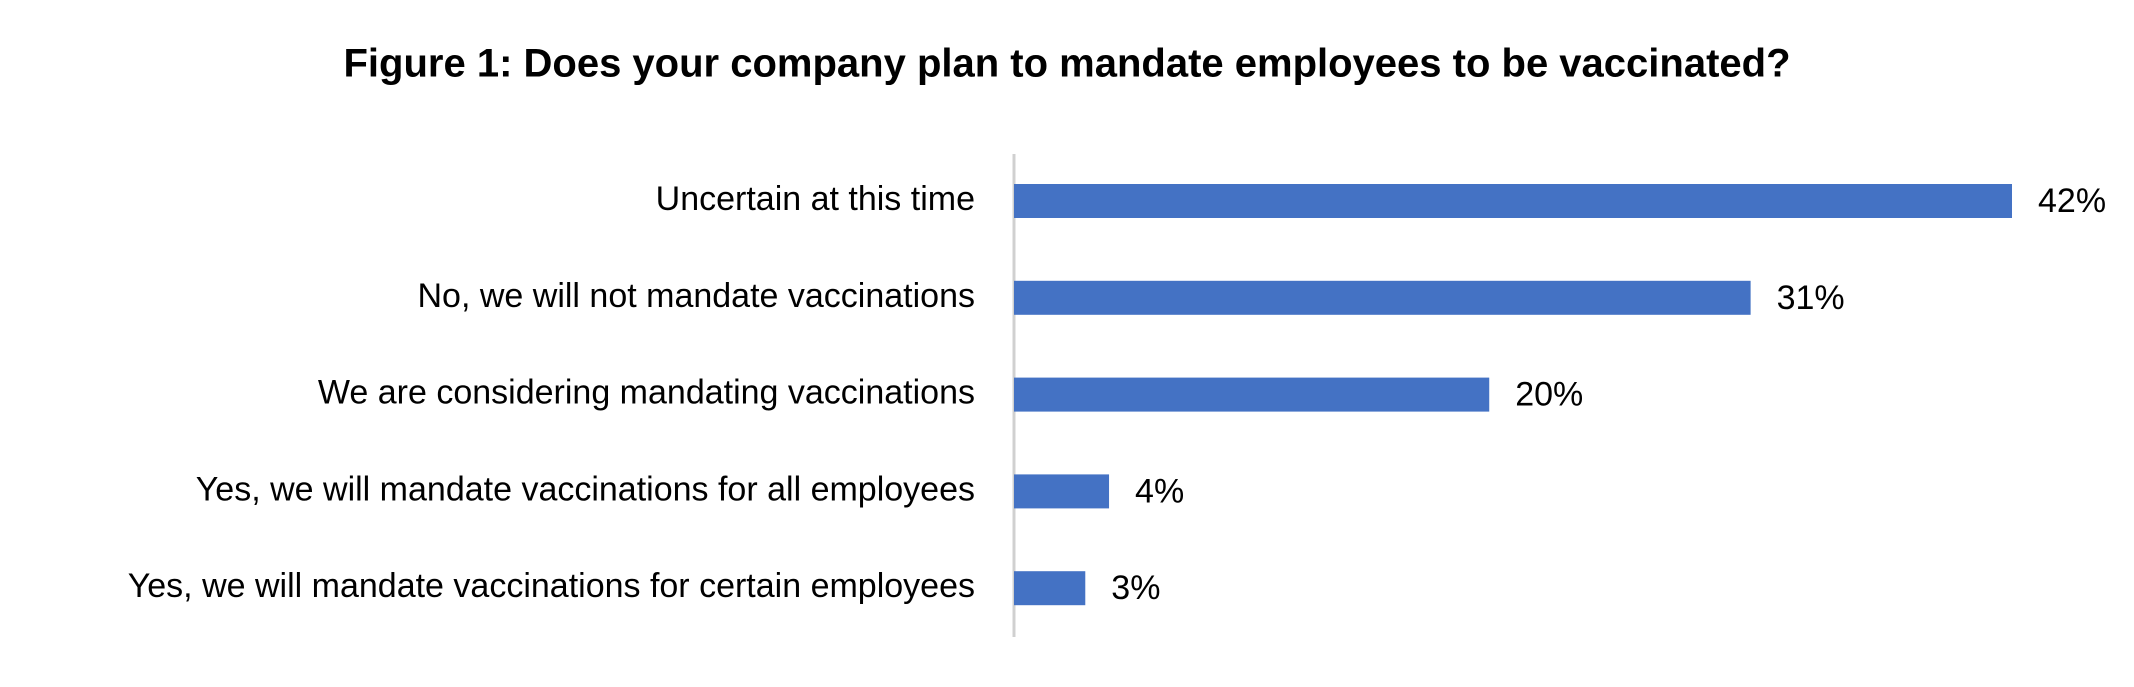 The image size is (2134, 687). Describe the element at coordinates (1135, 588) in the screenshot. I see `value-label: 3%` at that location.